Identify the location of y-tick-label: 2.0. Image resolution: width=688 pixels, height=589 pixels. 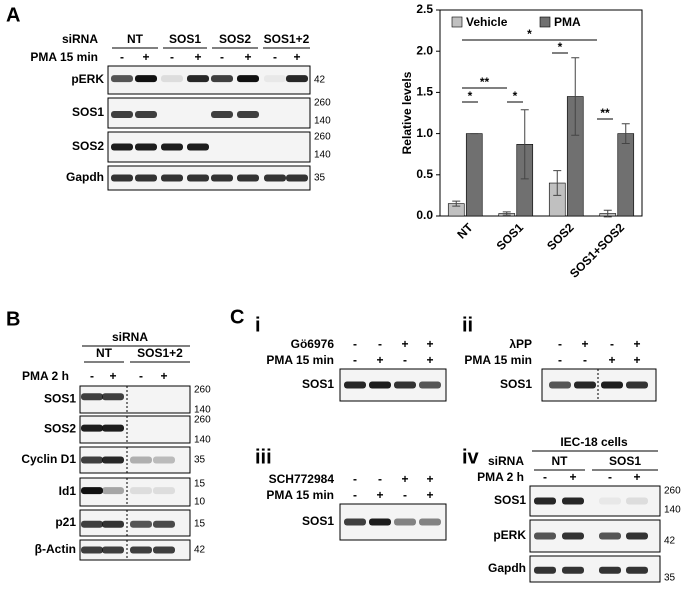
(424, 50).